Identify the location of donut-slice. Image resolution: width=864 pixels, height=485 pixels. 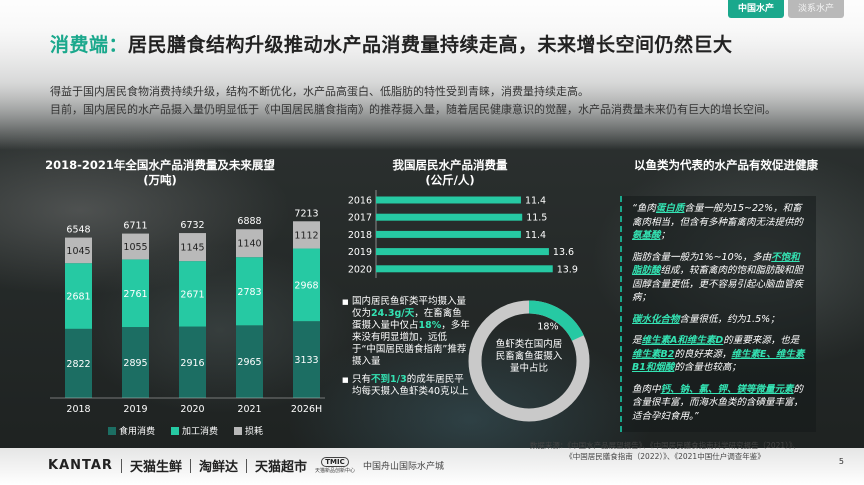
(556, 321).